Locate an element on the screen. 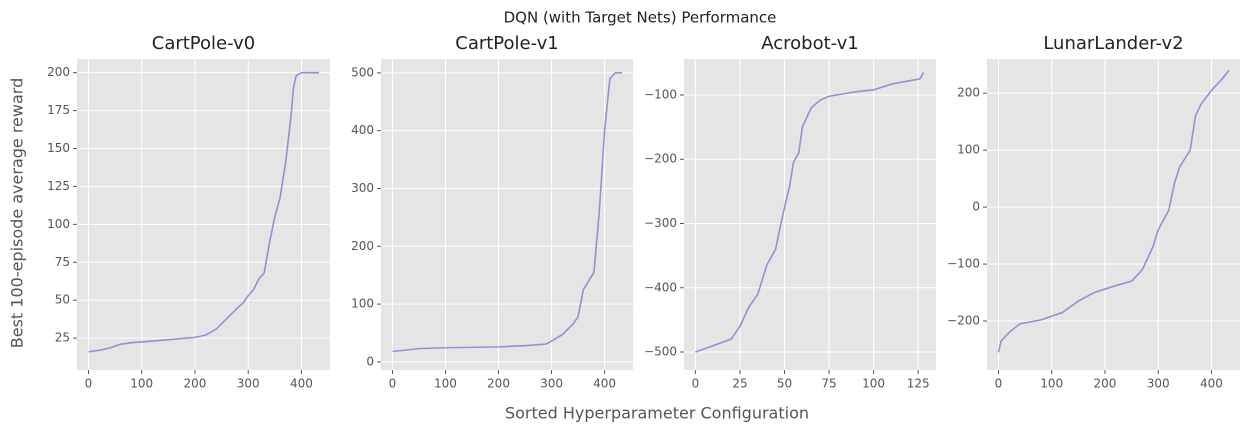 This screenshot has height=434, width=1259. panel-title: CartPole-v1 is located at coordinates (506, 43).